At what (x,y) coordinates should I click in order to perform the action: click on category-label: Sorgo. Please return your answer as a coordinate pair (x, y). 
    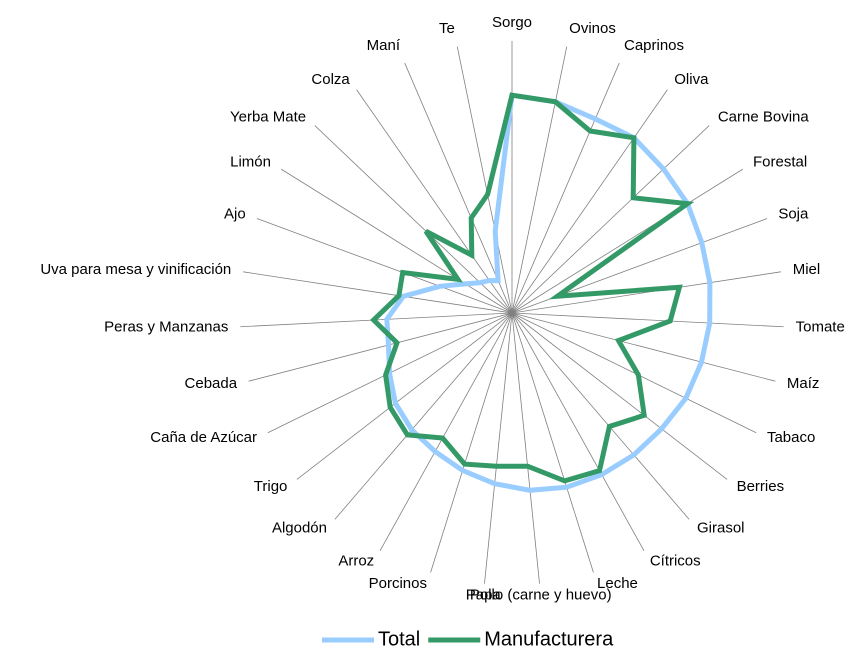
    Looking at the image, I should click on (512, 22).